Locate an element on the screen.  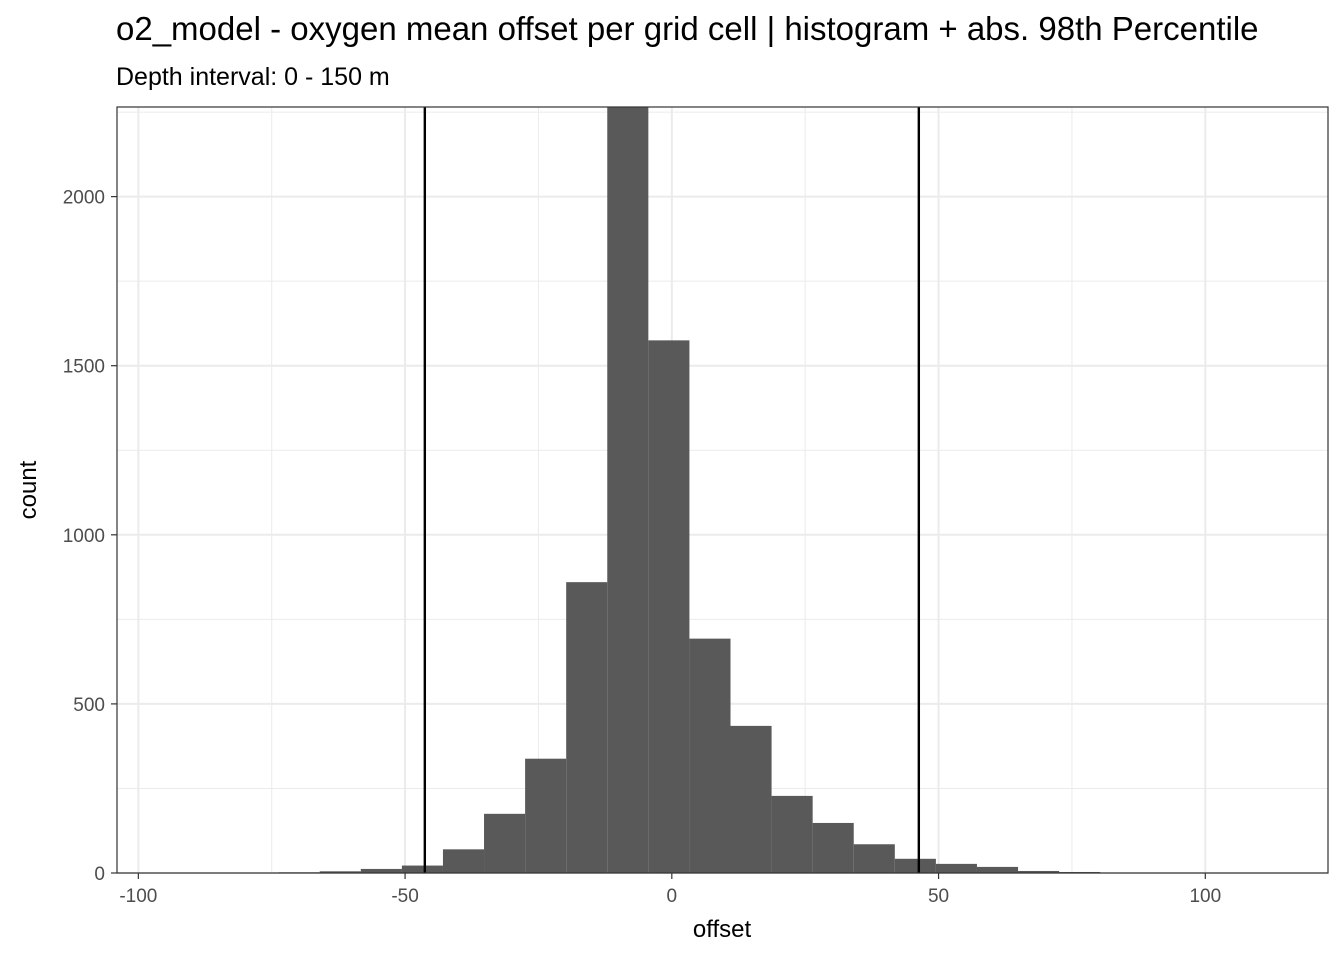
x-axis-title: offset is located at coordinates (722, 929).